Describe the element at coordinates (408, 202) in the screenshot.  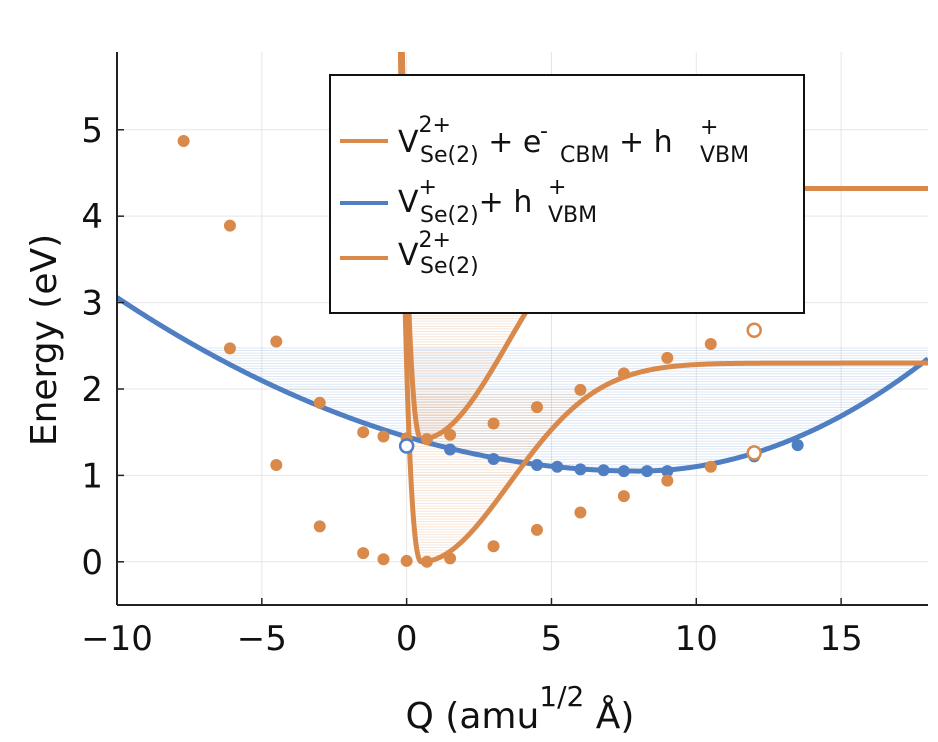
I see `legend-middle-v: V` at that location.